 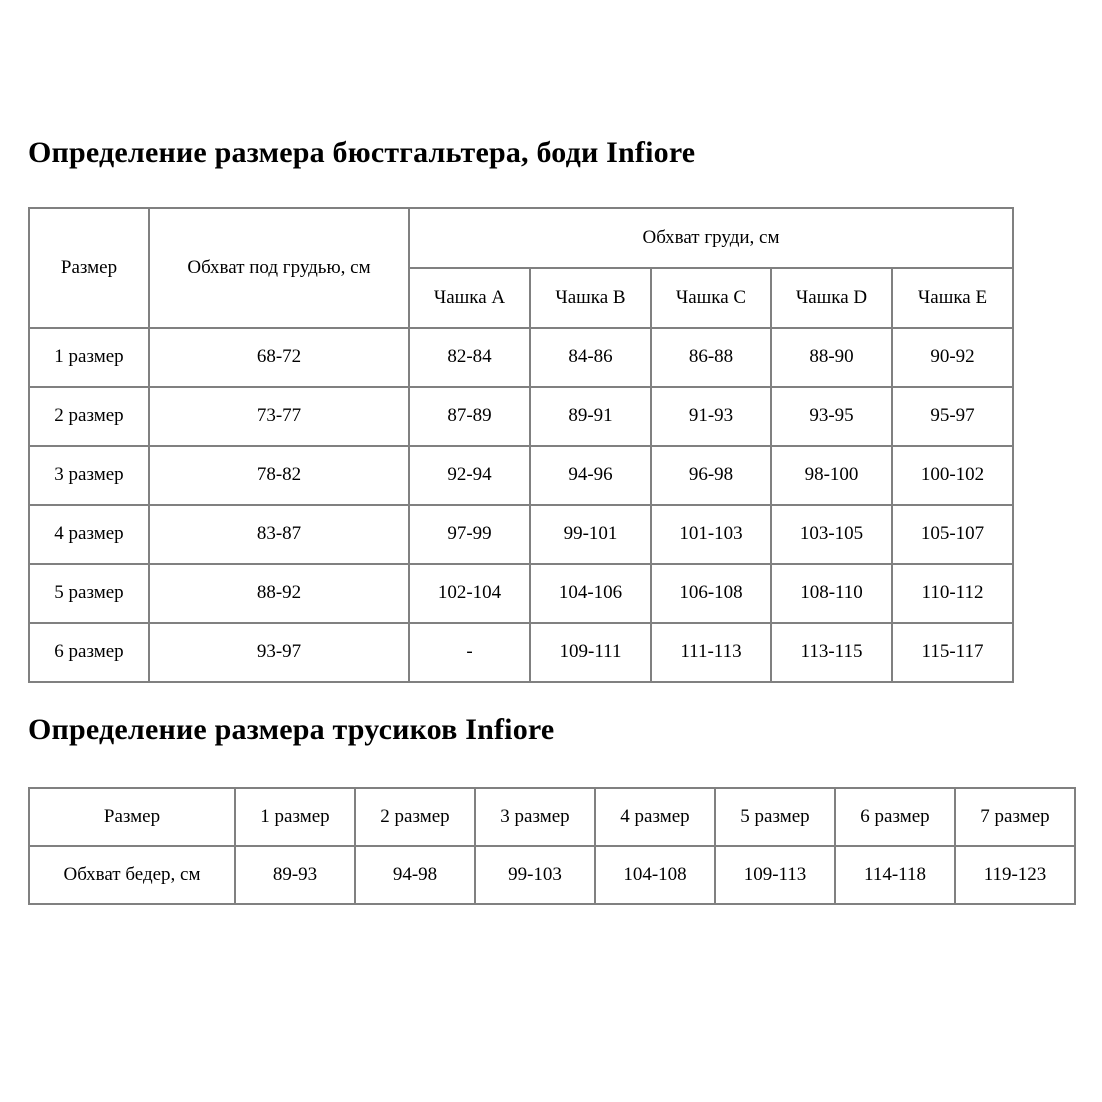 What do you see at coordinates (711, 534) in the screenshot?
I see `cup-c-cell: 101-103` at bounding box center [711, 534].